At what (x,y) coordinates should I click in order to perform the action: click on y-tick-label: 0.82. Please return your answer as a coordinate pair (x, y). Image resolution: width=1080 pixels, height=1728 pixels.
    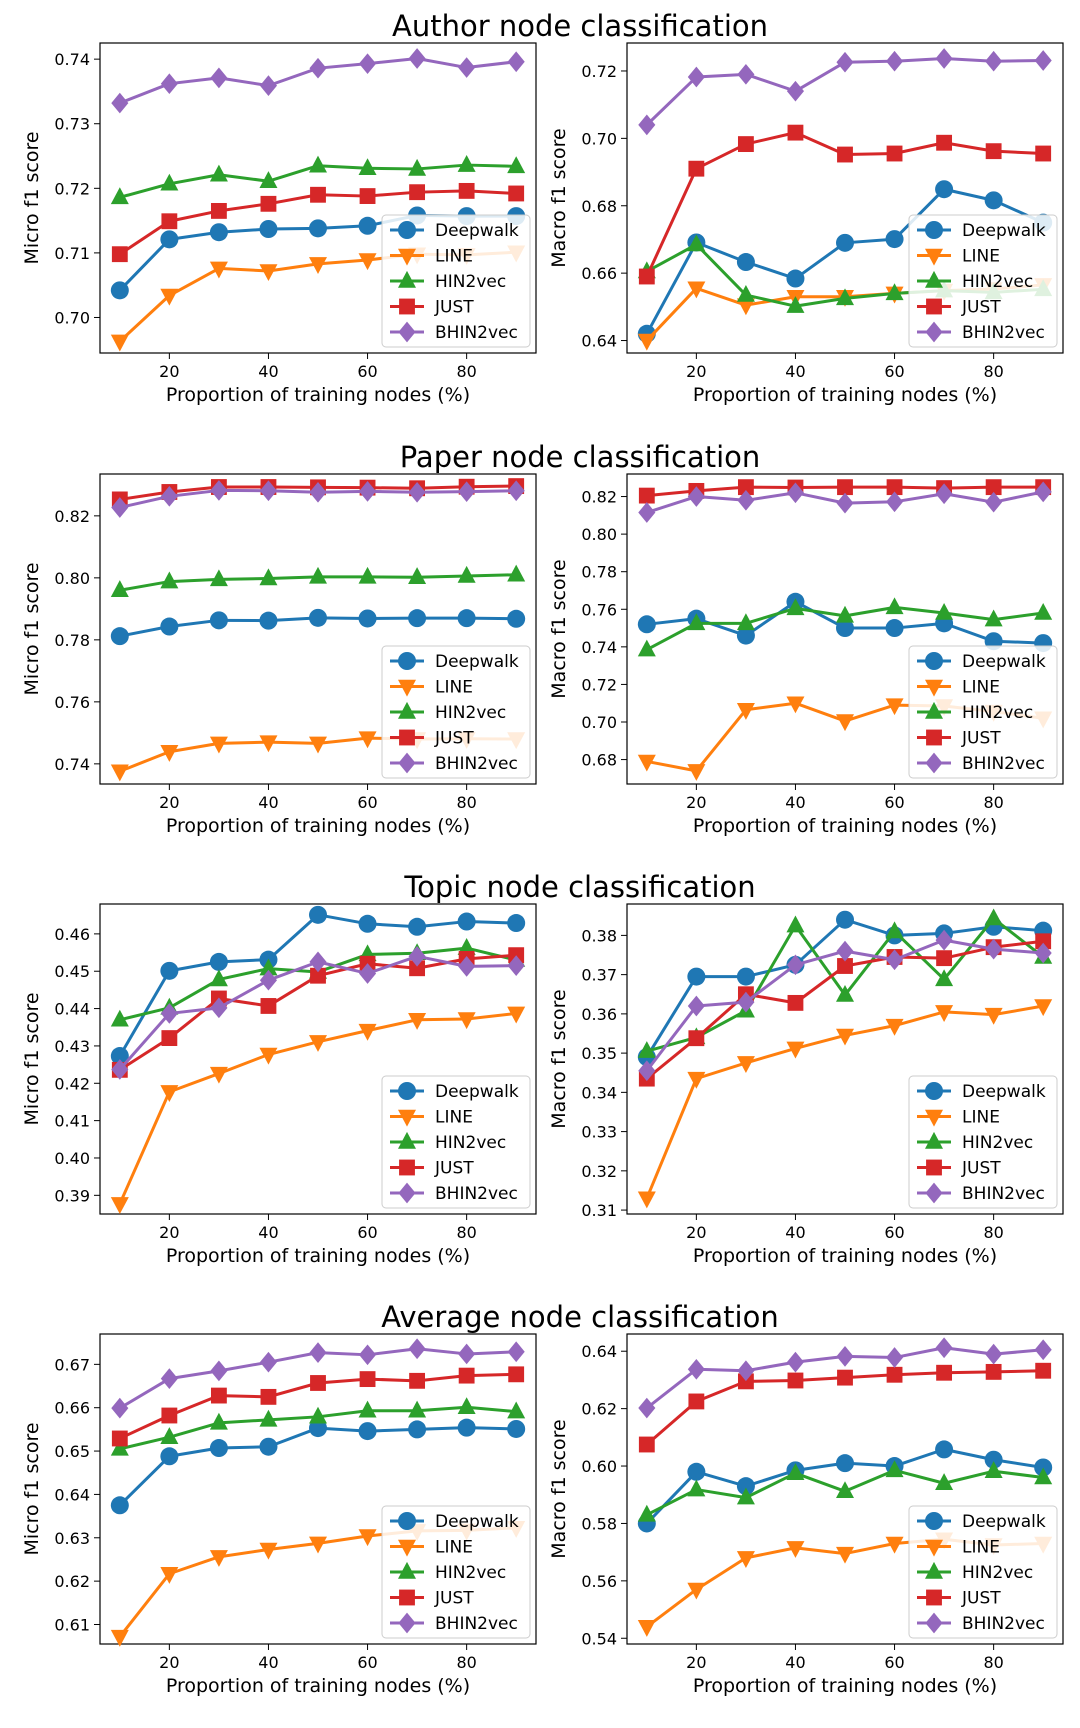
    Looking at the image, I should click on (599, 497).